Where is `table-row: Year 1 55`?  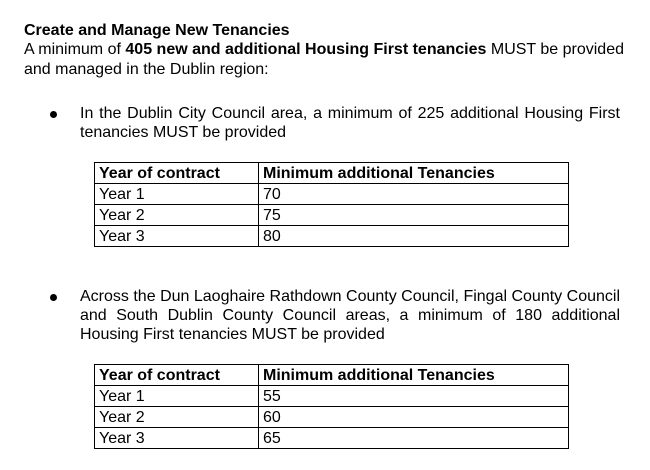
table-row: Year 1 55 is located at coordinates (331, 396).